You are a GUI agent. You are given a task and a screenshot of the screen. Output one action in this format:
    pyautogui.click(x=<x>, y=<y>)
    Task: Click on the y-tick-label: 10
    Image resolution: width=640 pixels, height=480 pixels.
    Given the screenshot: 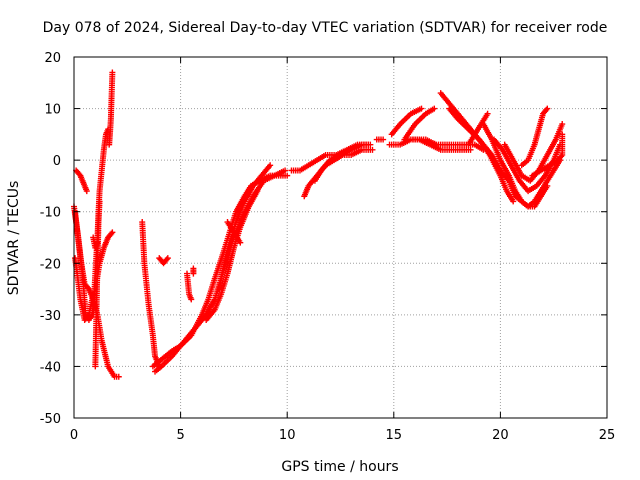 What is the action you would take?
    pyautogui.click(x=52, y=110)
    